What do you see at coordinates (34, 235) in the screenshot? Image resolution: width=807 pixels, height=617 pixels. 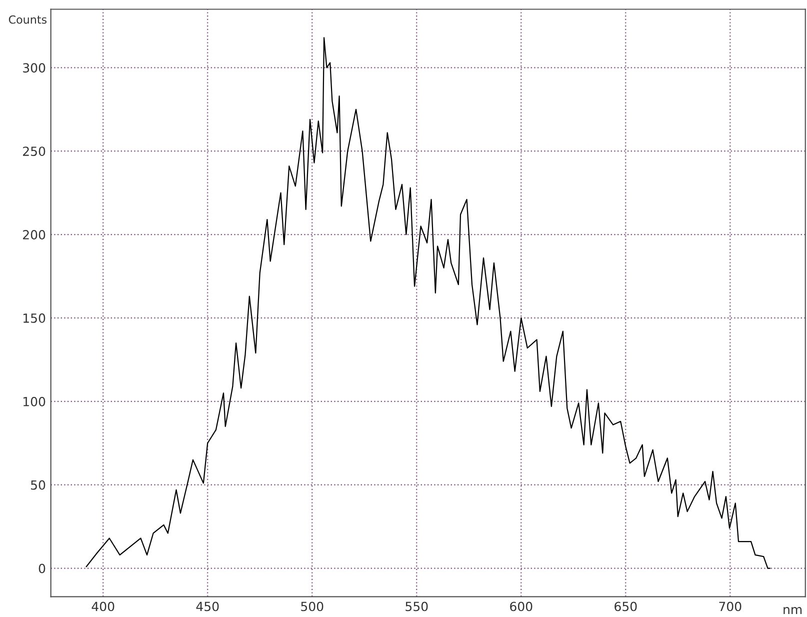 I see `y-tick-label: 200` at bounding box center [34, 235].